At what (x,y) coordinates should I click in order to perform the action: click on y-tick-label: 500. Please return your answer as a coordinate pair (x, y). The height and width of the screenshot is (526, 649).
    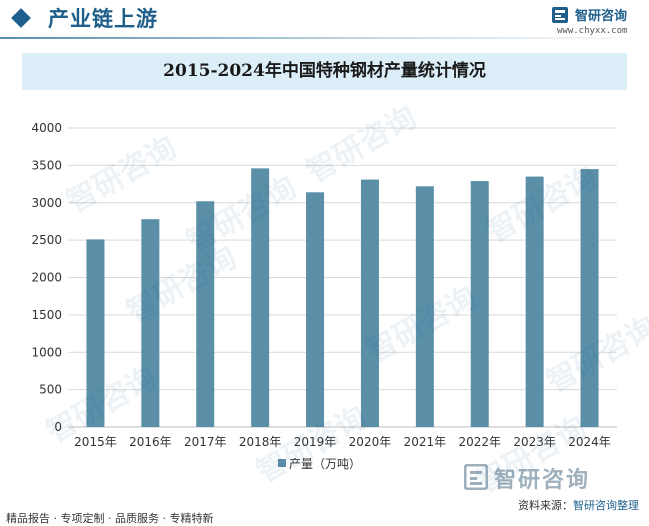
    Looking at the image, I should click on (50, 390).